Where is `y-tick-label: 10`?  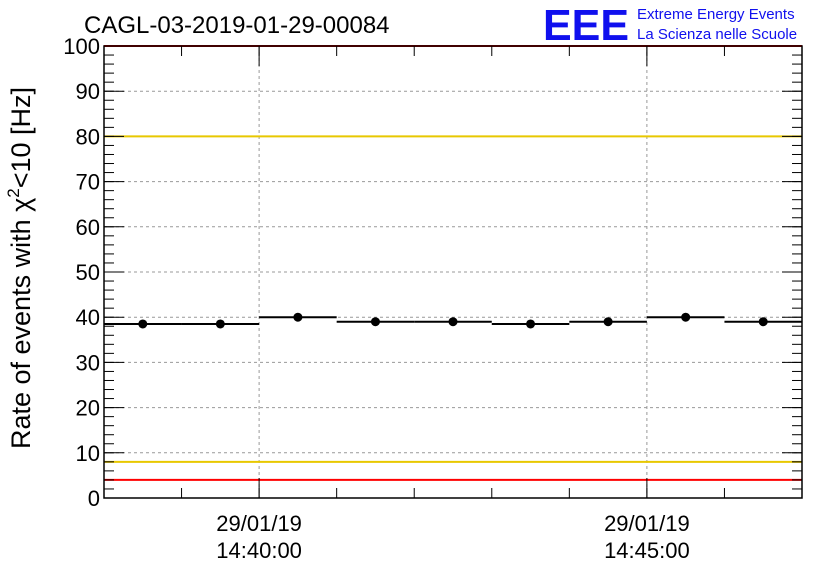
y-tick-label: 10 is located at coordinates (88, 453).